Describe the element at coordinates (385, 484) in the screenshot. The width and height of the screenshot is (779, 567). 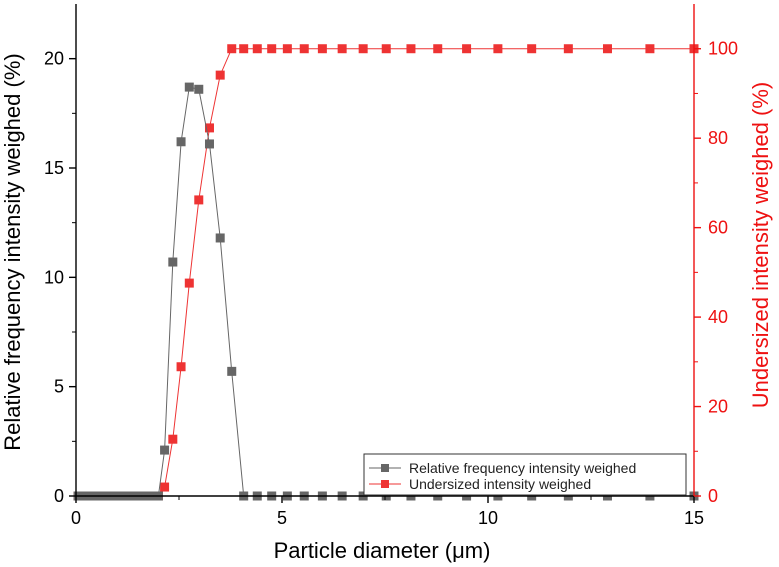
I see `legend-marker-undersized` at that location.